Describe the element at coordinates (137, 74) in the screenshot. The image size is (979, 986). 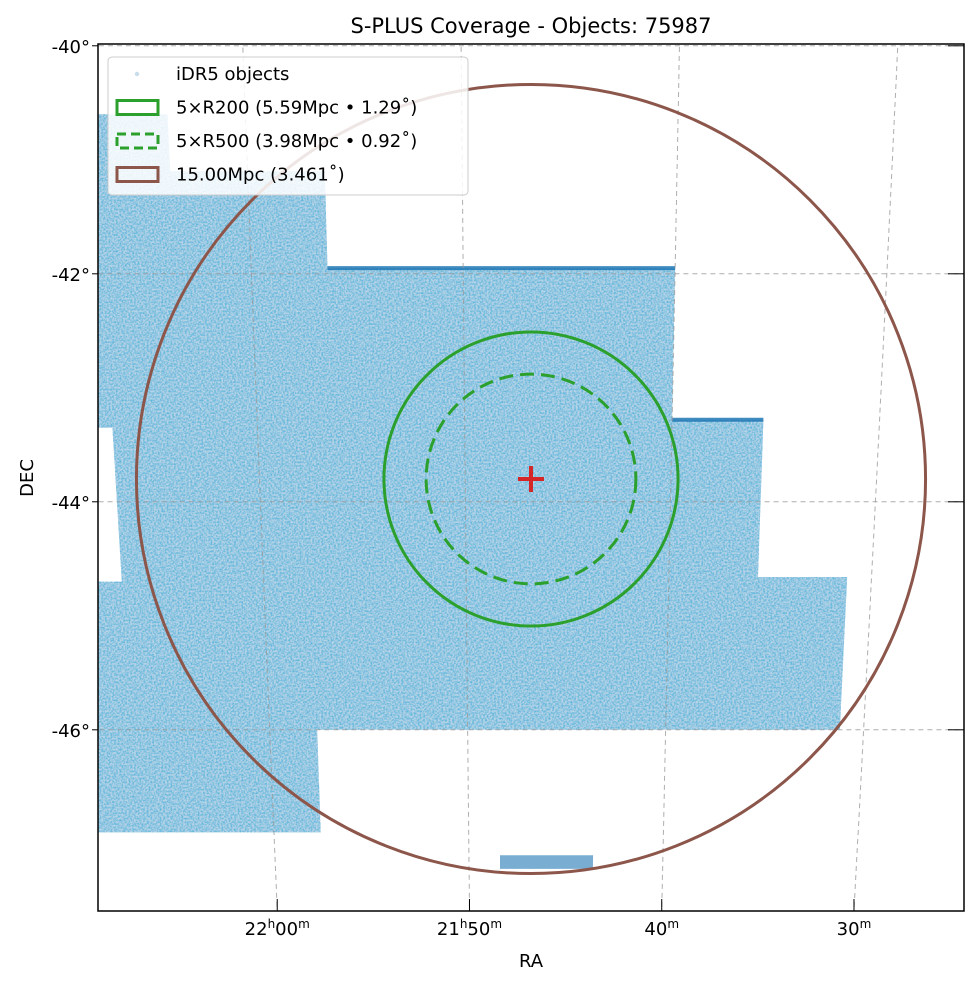
I see `legend-points-swatch` at that location.